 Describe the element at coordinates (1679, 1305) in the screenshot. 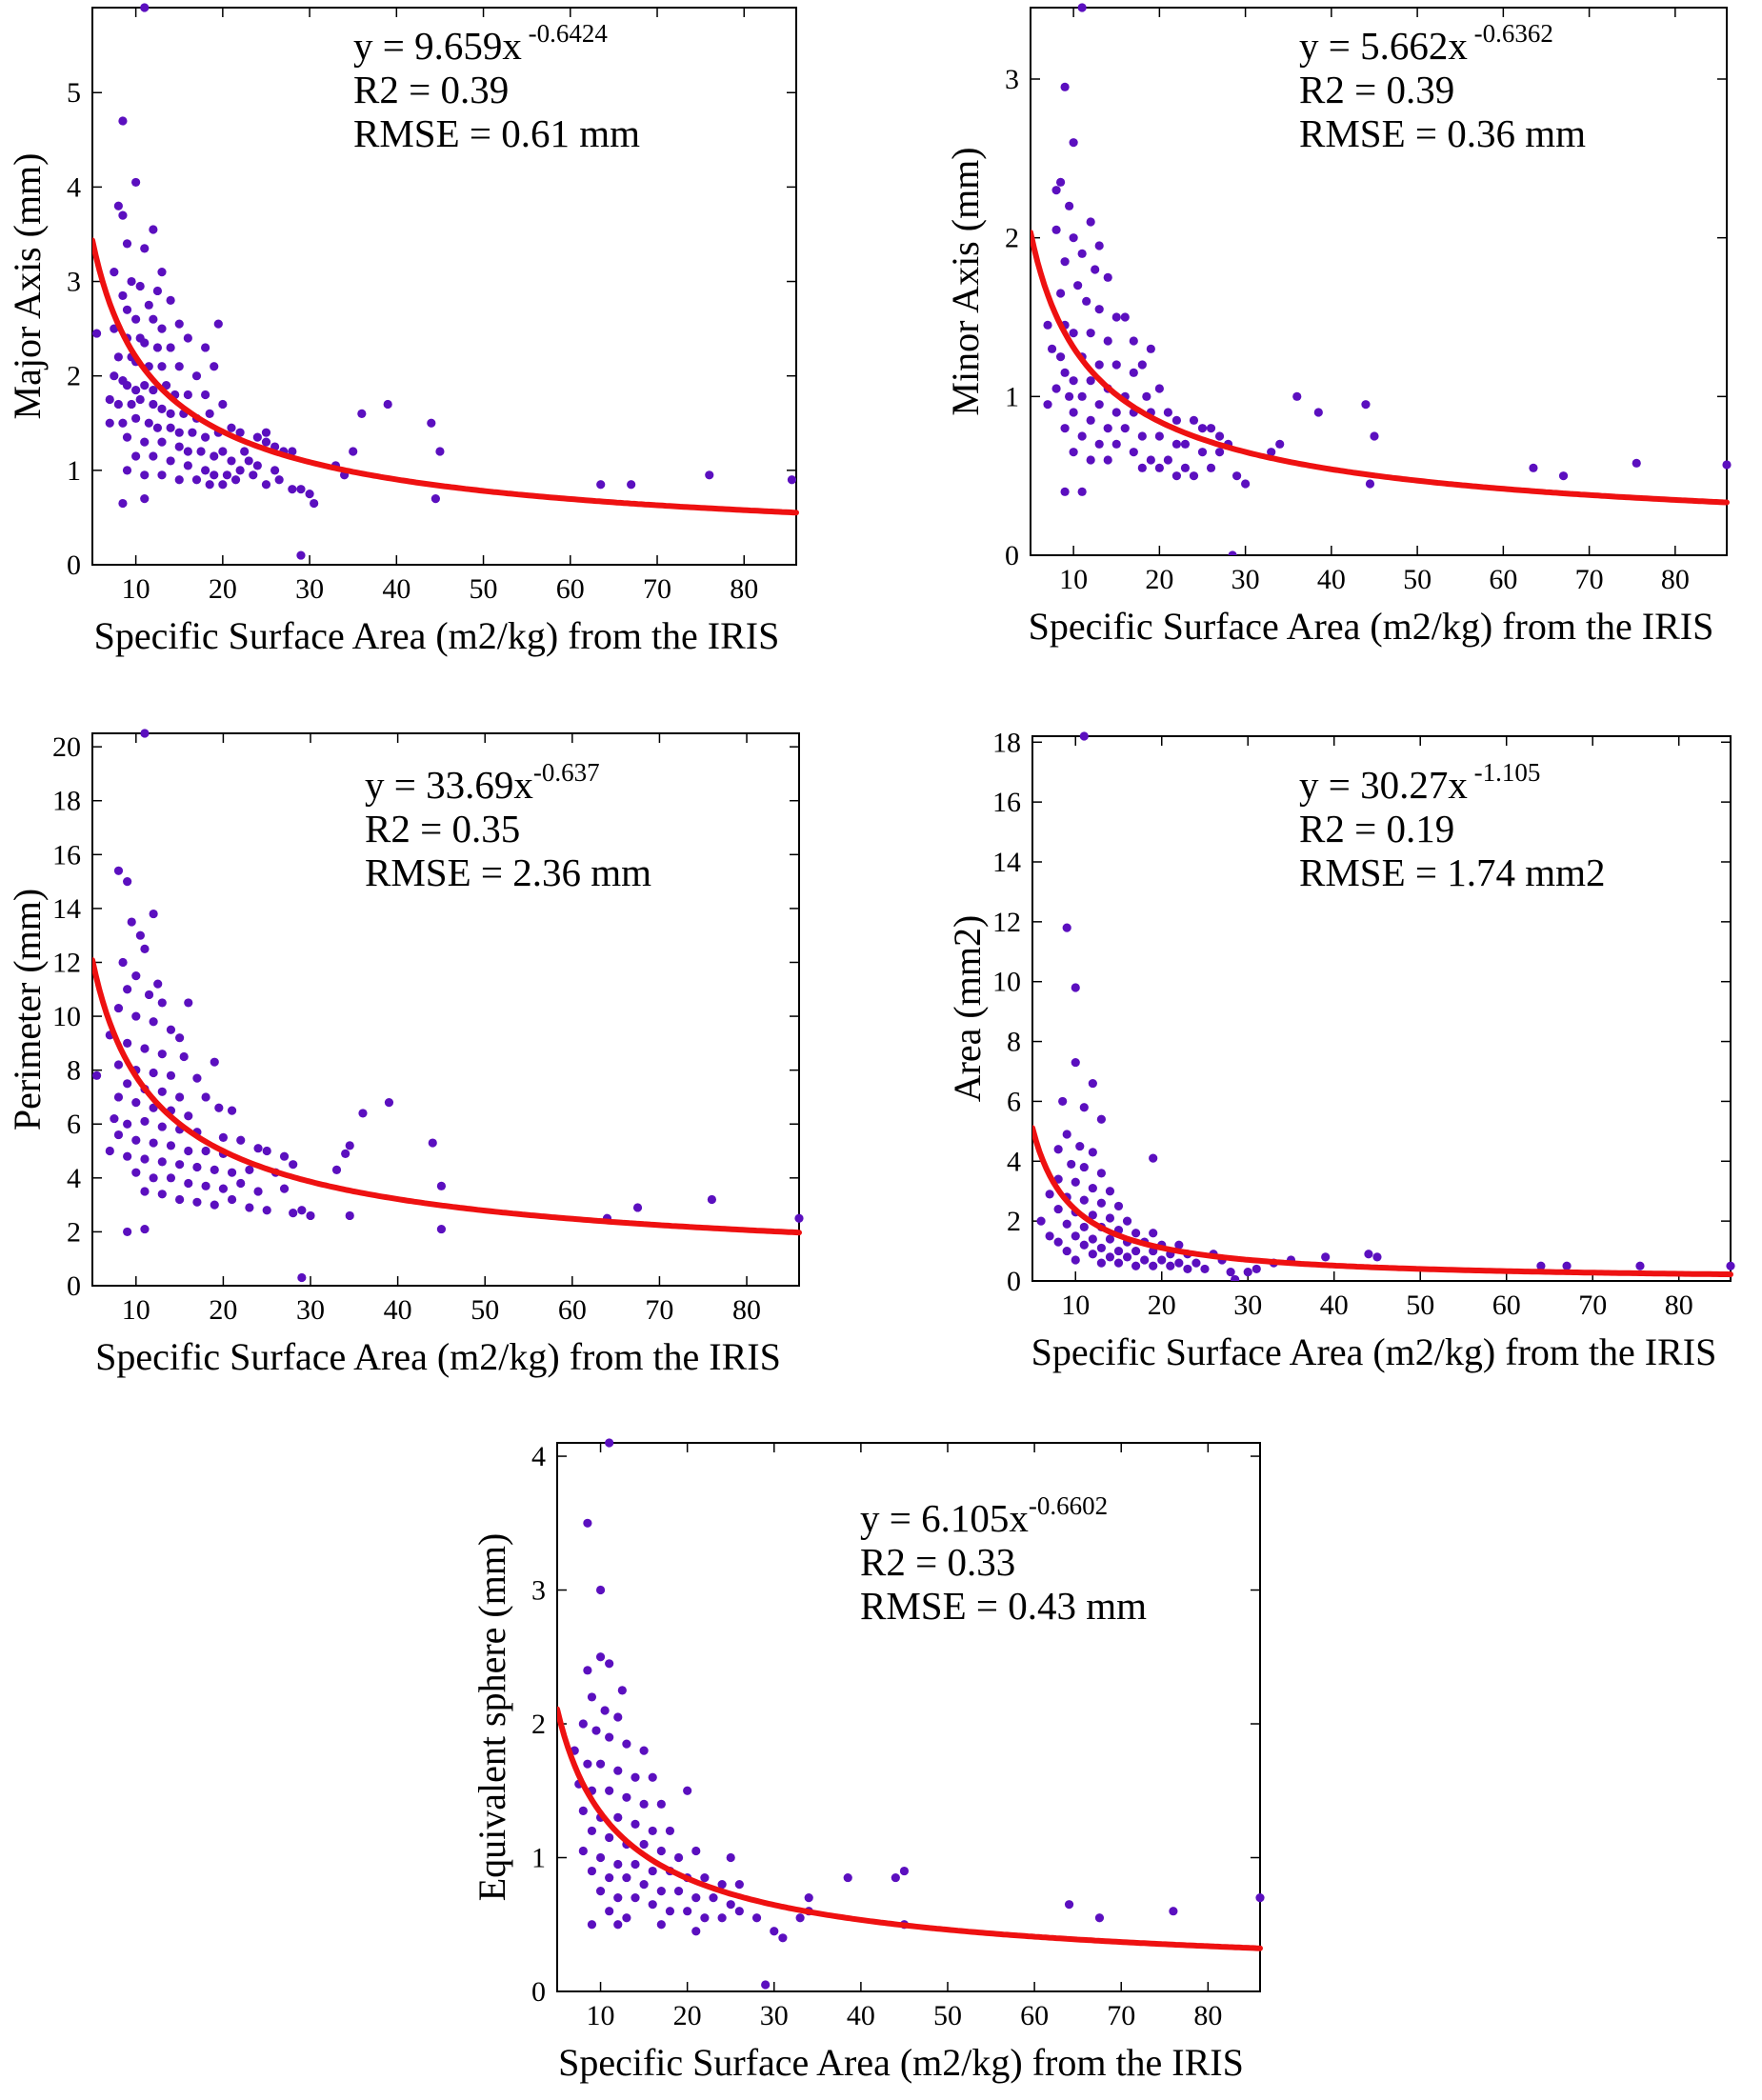

I see `x-tick-label: 80` at that location.